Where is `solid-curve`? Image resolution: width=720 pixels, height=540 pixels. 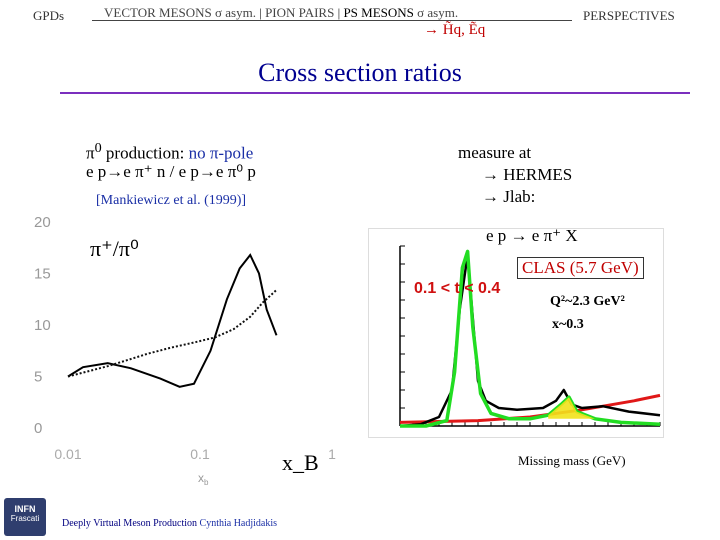 solid-curve is located at coordinates (172, 320).